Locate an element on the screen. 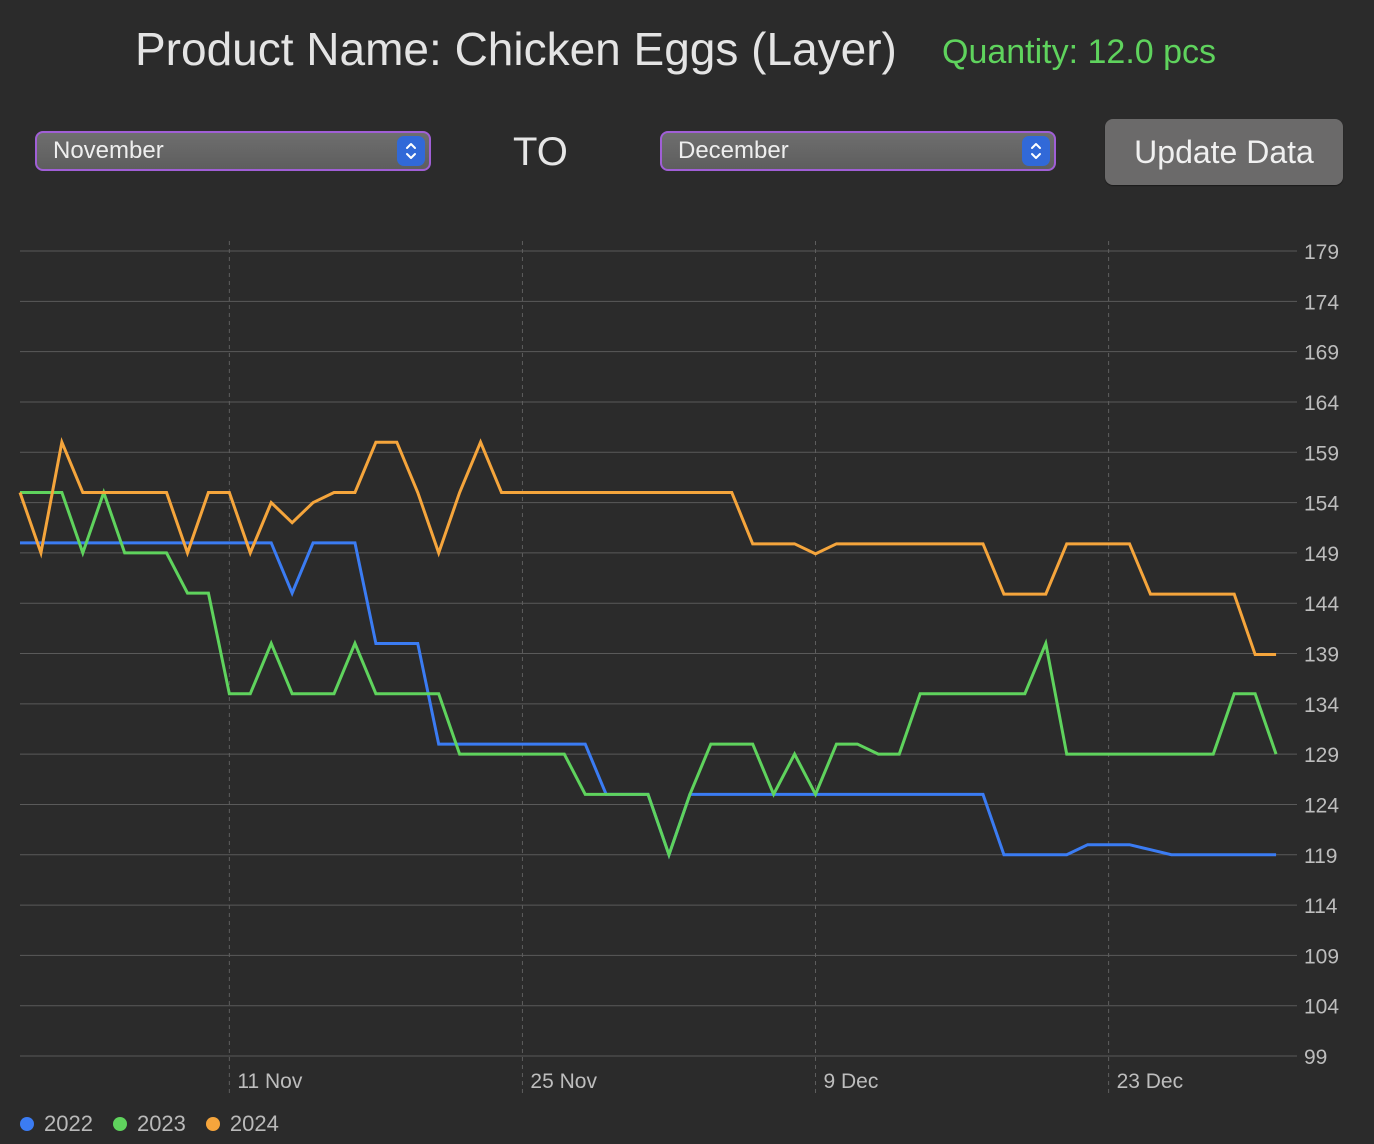 The image size is (1374, 1144). y-tick-label: 114 is located at coordinates (1321, 906).